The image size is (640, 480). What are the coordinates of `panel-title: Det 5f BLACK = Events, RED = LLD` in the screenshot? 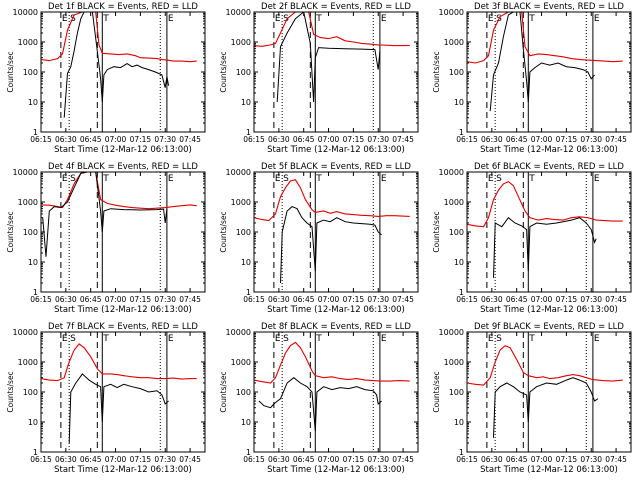 It's located at (336, 167).